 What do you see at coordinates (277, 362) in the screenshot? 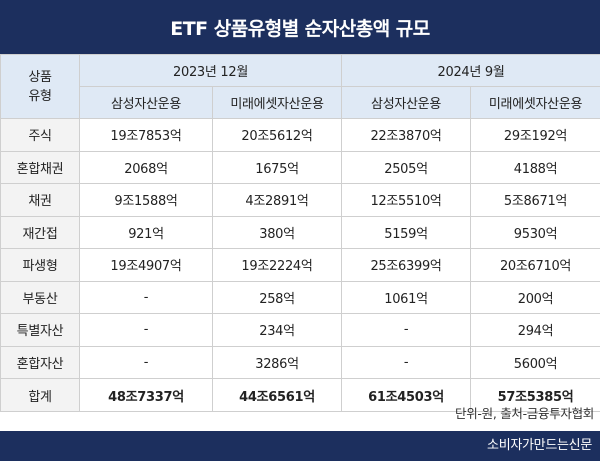
I see `value-cell: 3286억` at bounding box center [277, 362].